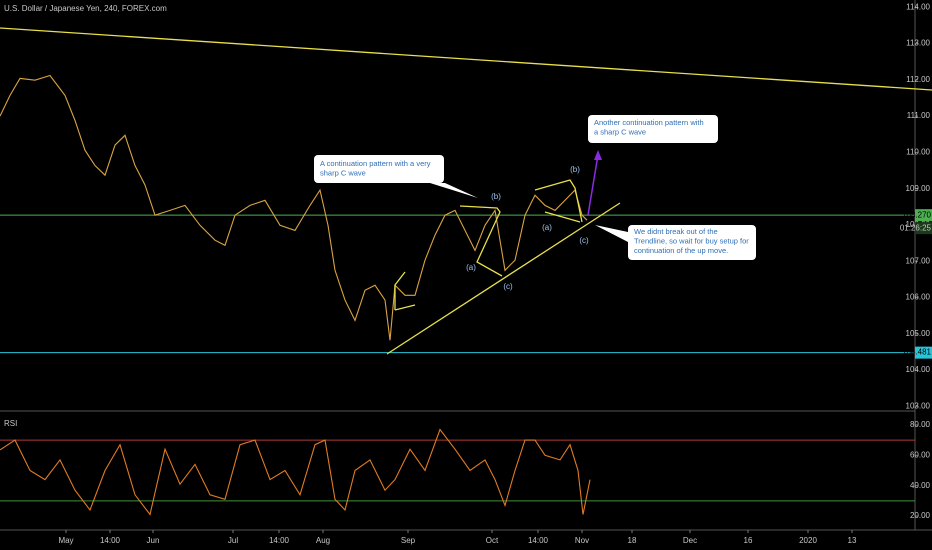 The image size is (932, 550). What do you see at coordinates (65, 540) in the screenshot?
I see `x-tick-label: May` at bounding box center [65, 540].